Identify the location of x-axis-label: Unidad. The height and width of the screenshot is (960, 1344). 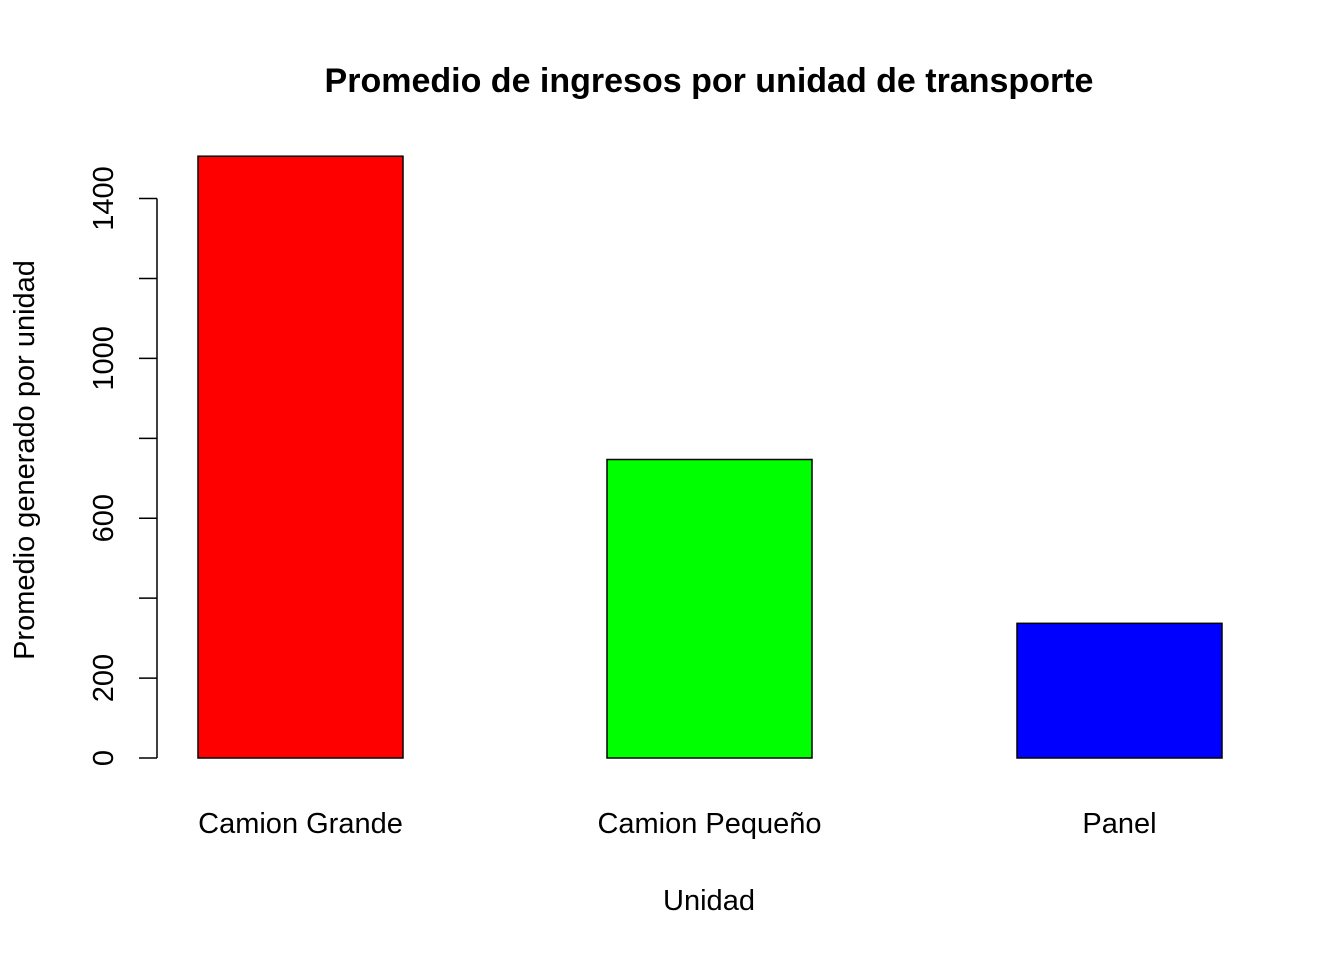
(709, 901).